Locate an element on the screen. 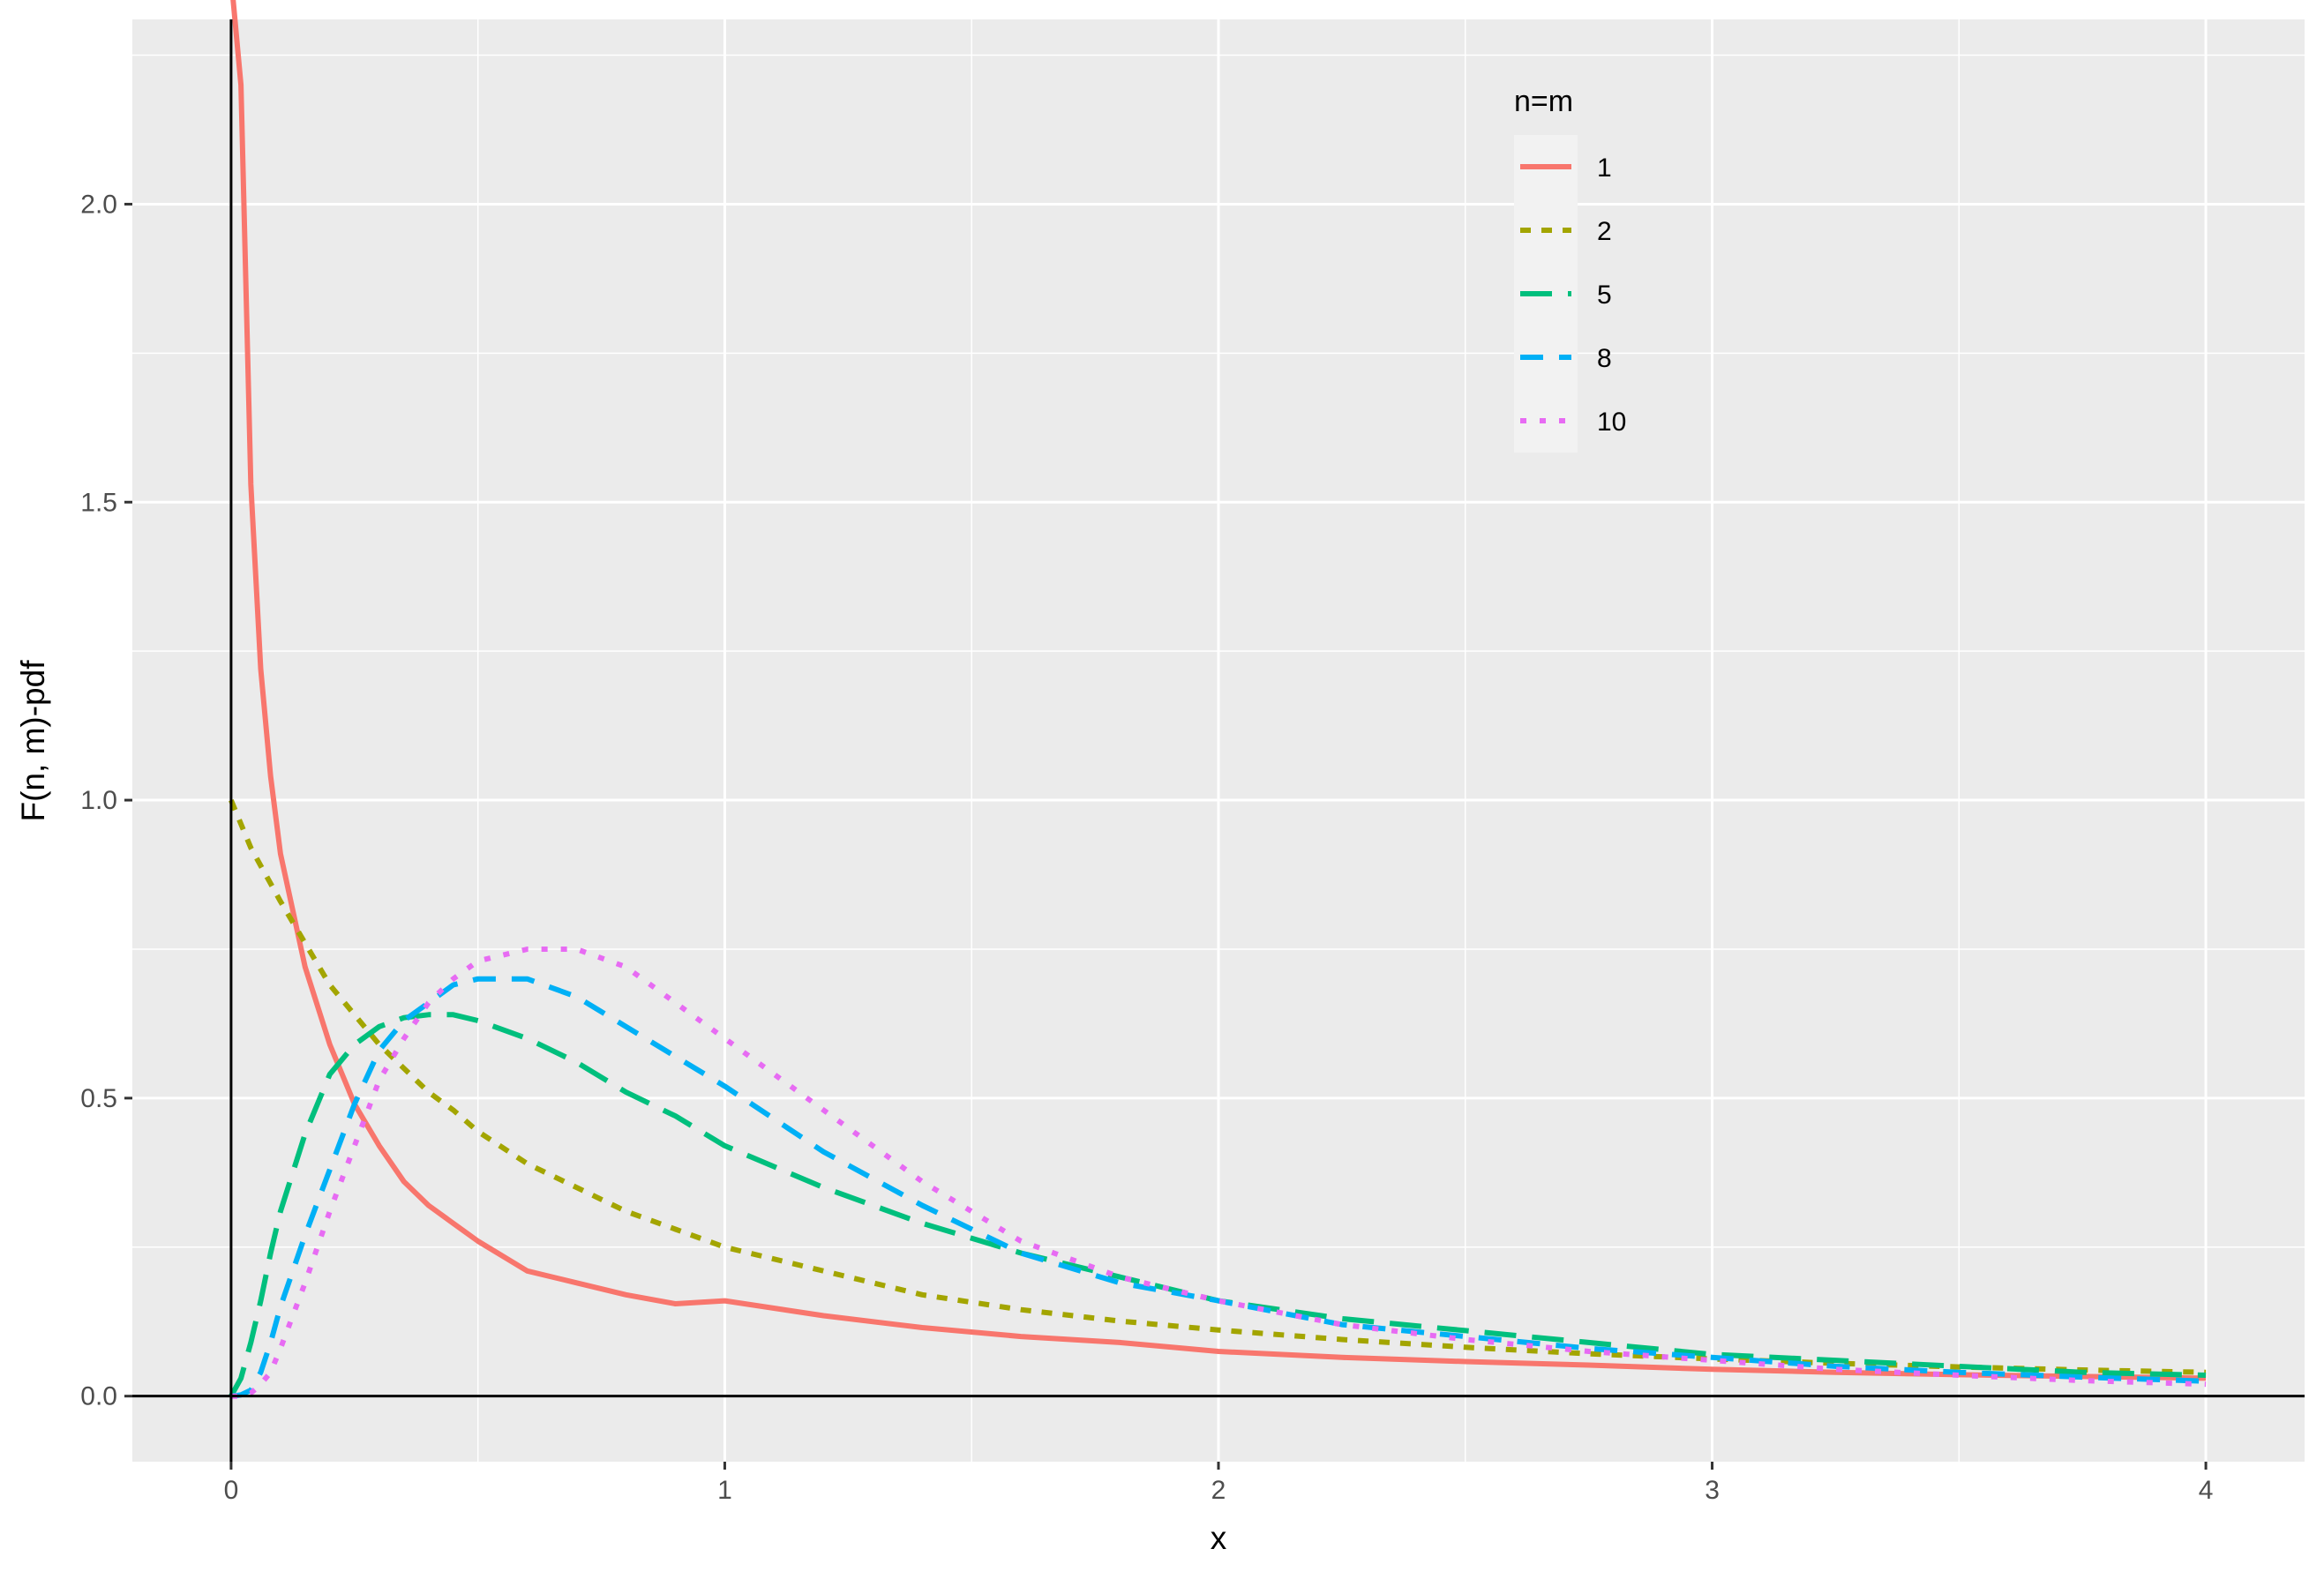 This screenshot has height=1579, width=2324. y-axis-title: F(n, m)-pdf is located at coordinates (33, 741).